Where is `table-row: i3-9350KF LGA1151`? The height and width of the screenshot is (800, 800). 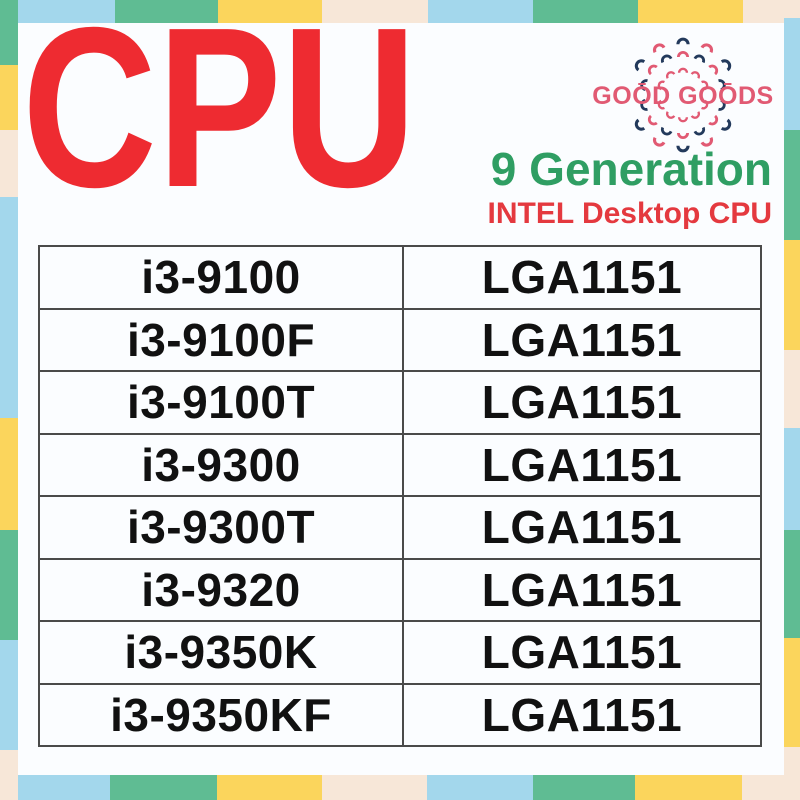
table-row: i3-9350KF LGA1151 is located at coordinates (400, 714).